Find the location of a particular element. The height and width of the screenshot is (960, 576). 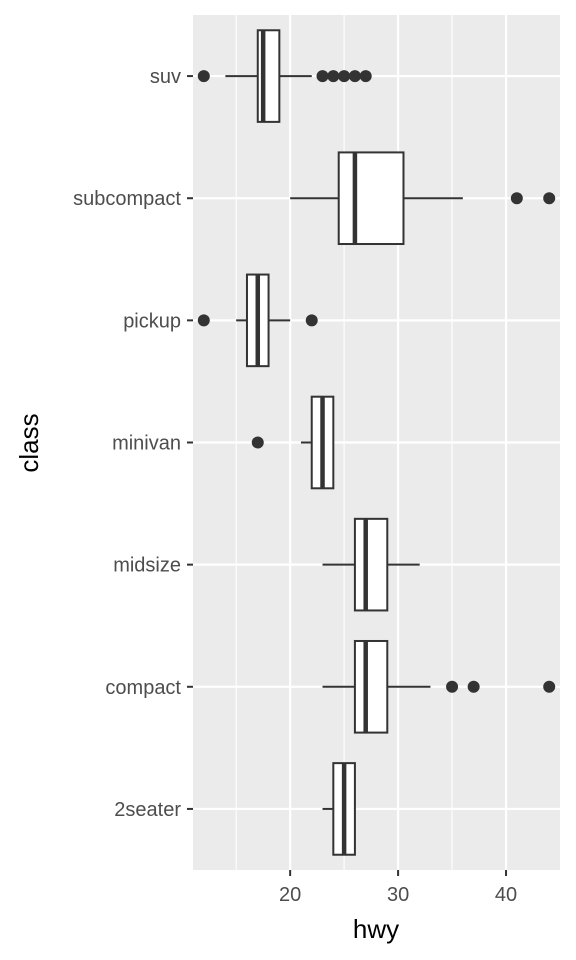

box-midsize is located at coordinates (371, 564).